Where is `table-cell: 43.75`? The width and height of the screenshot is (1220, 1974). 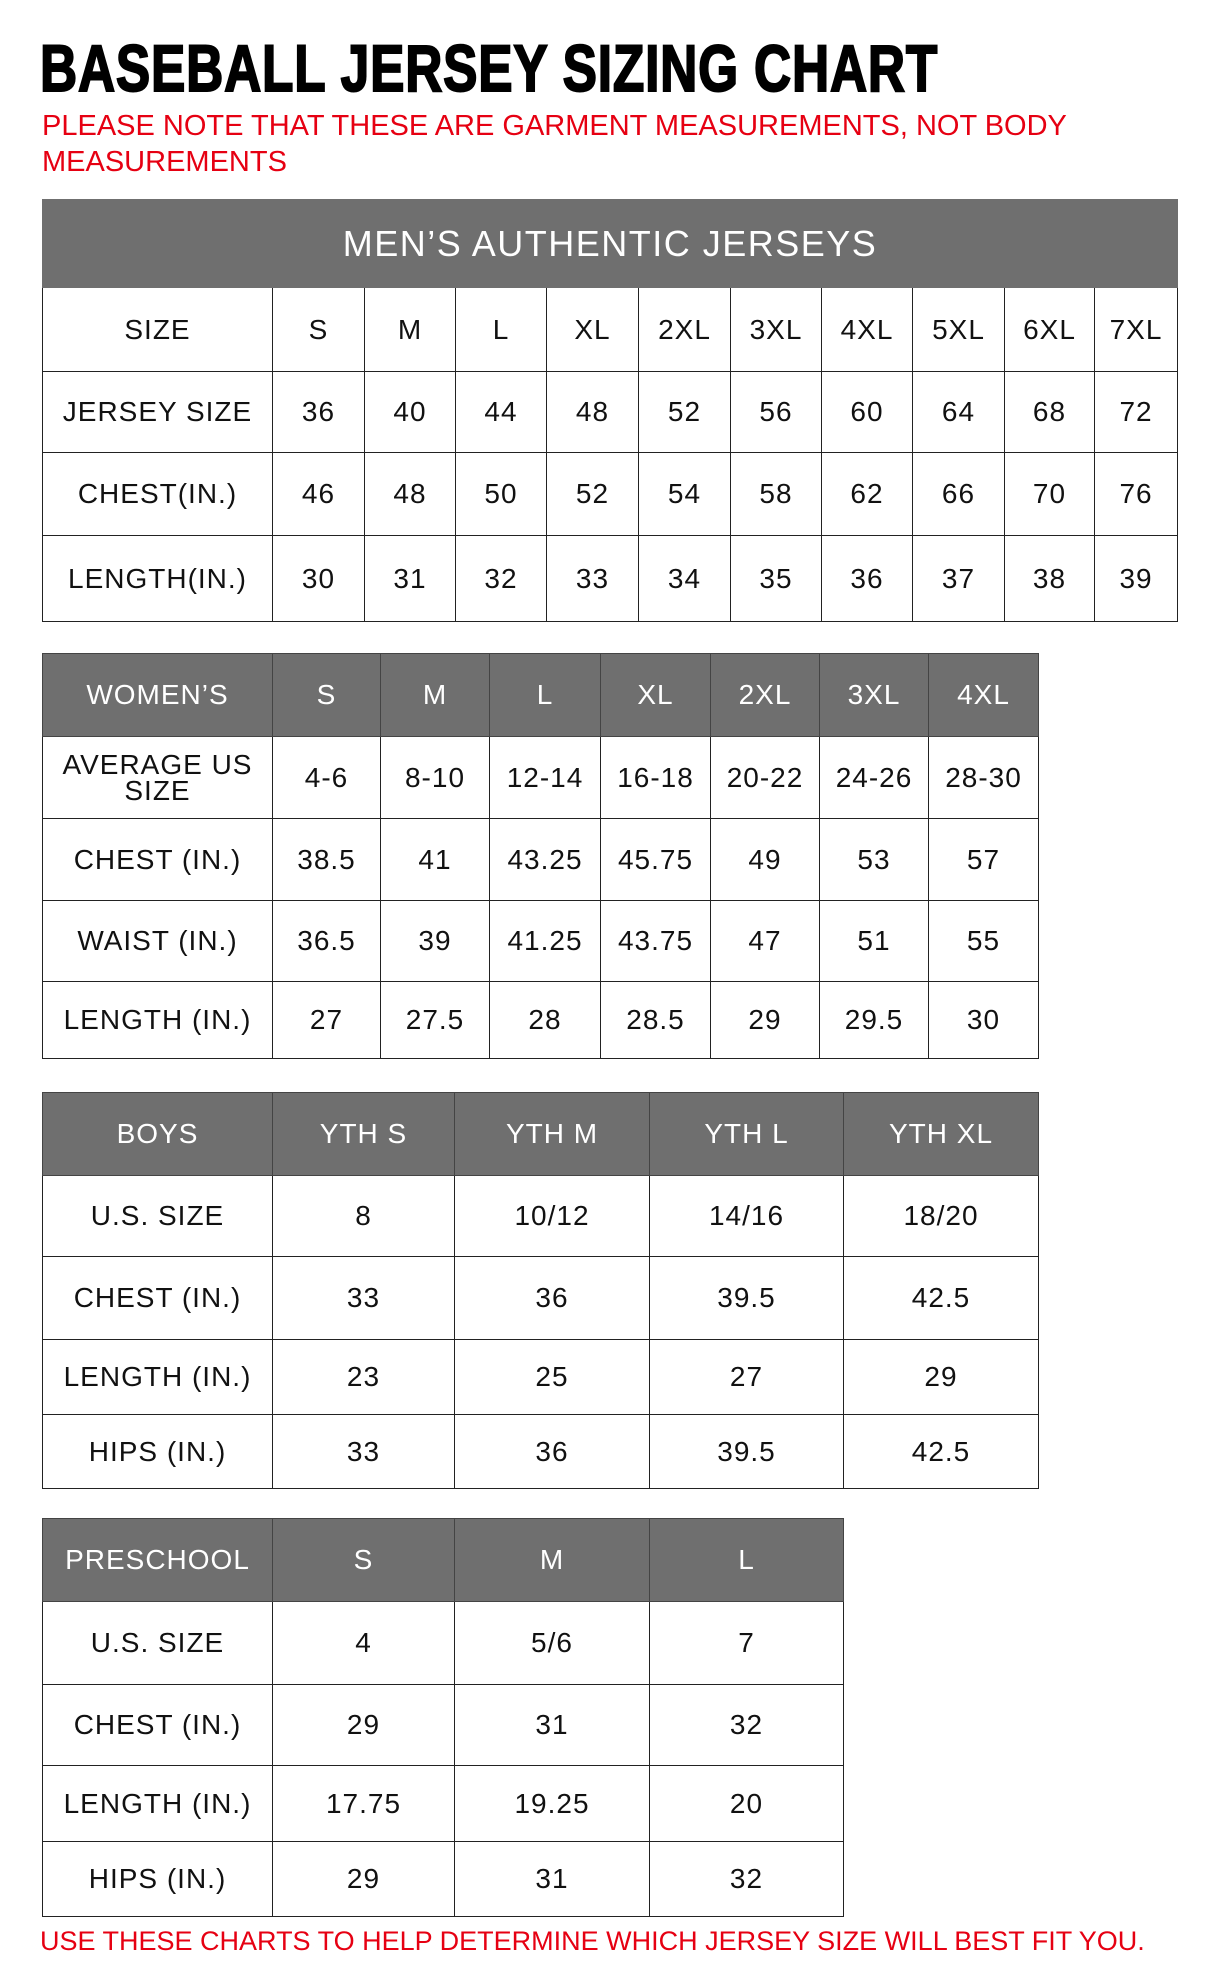 table-cell: 43.75 is located at coordinates (655, 941).